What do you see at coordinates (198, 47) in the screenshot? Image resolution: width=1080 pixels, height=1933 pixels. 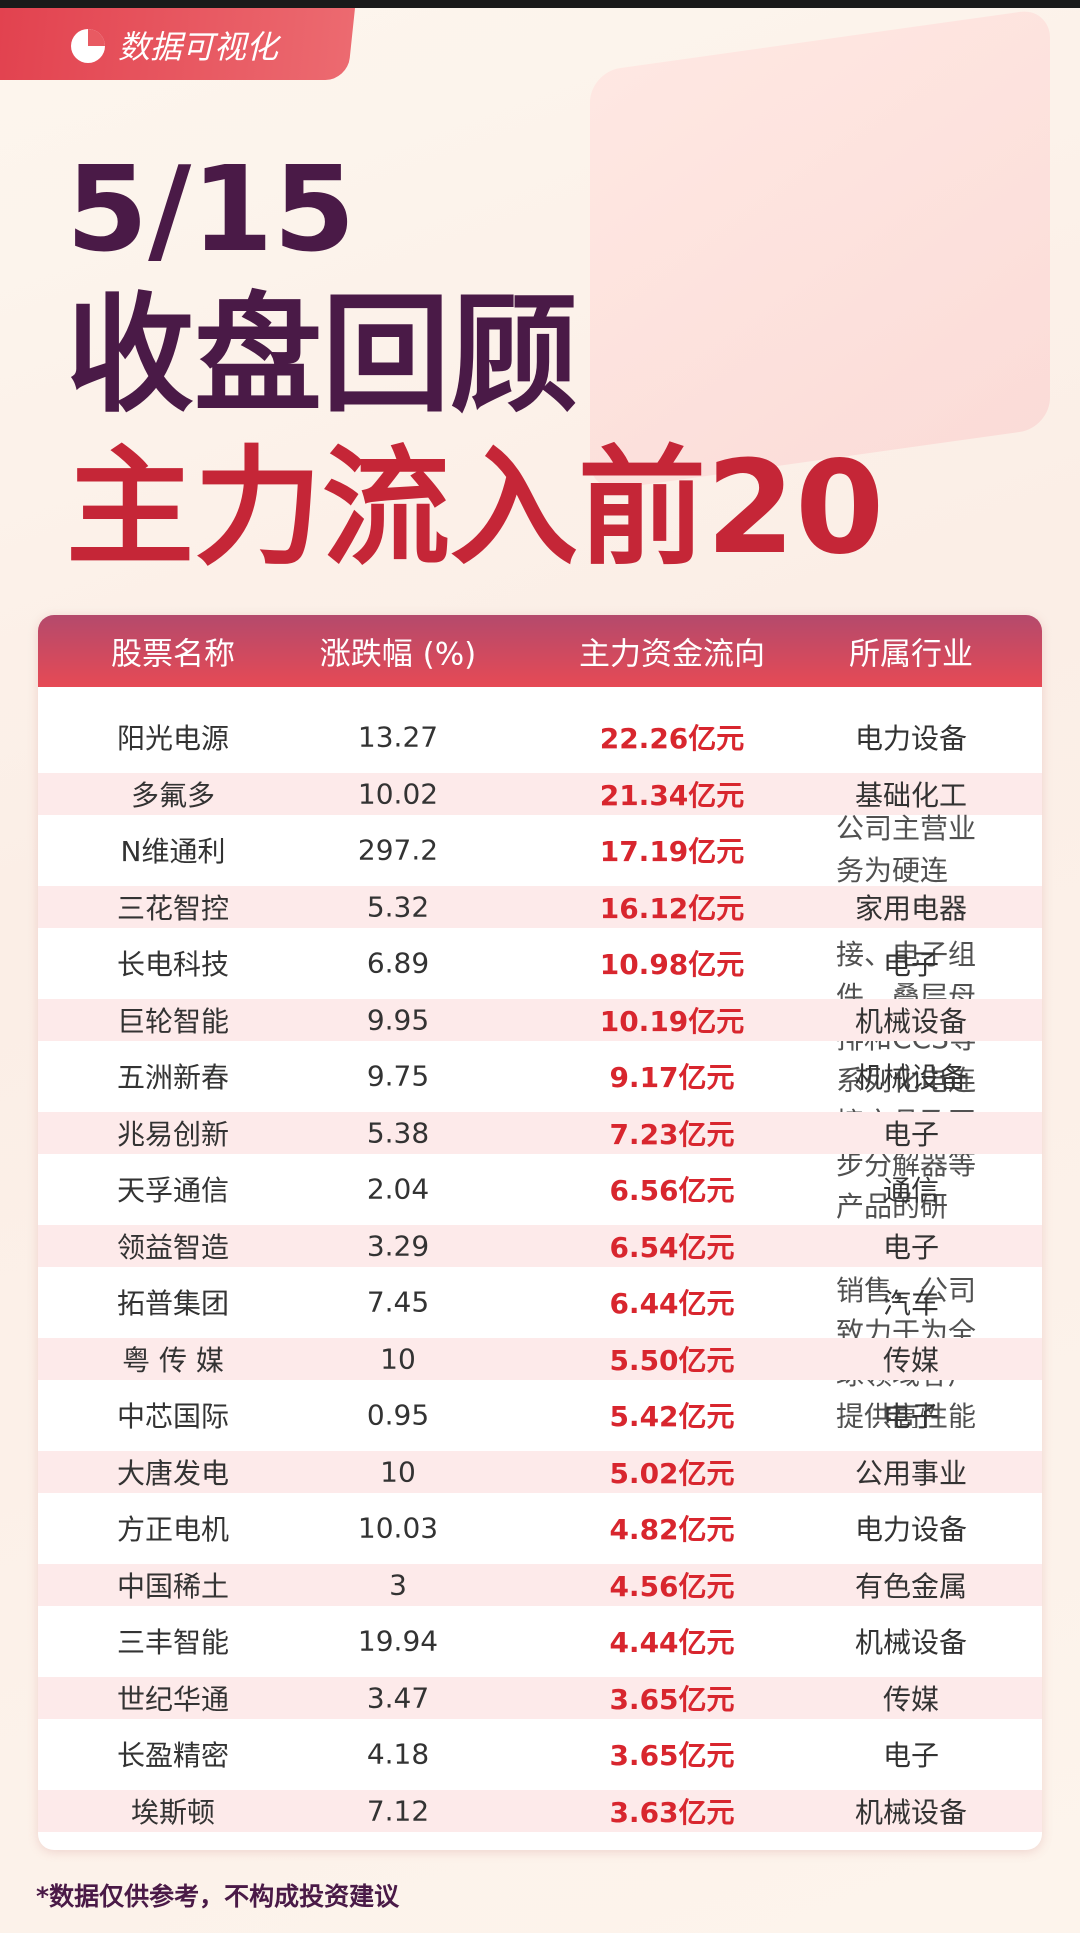 I see `tag-text: 数据可视化` at bounding box center [198, 47].